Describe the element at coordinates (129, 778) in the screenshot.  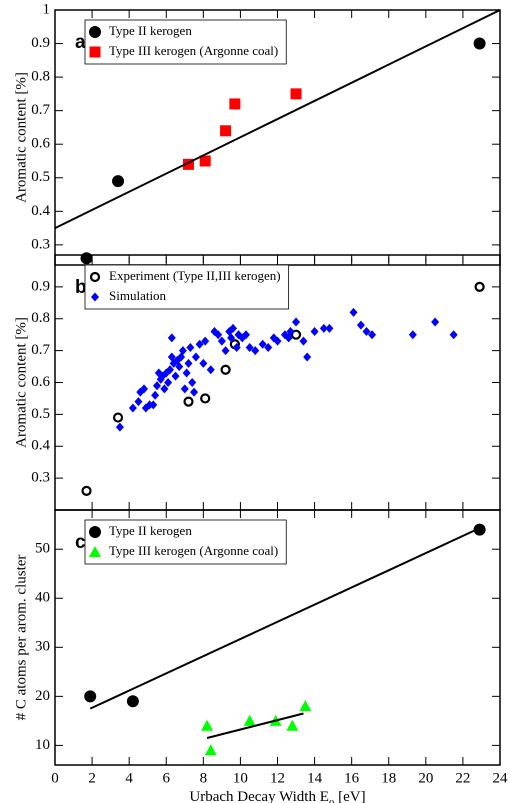
I see `x-tick-label: 4` at that location.